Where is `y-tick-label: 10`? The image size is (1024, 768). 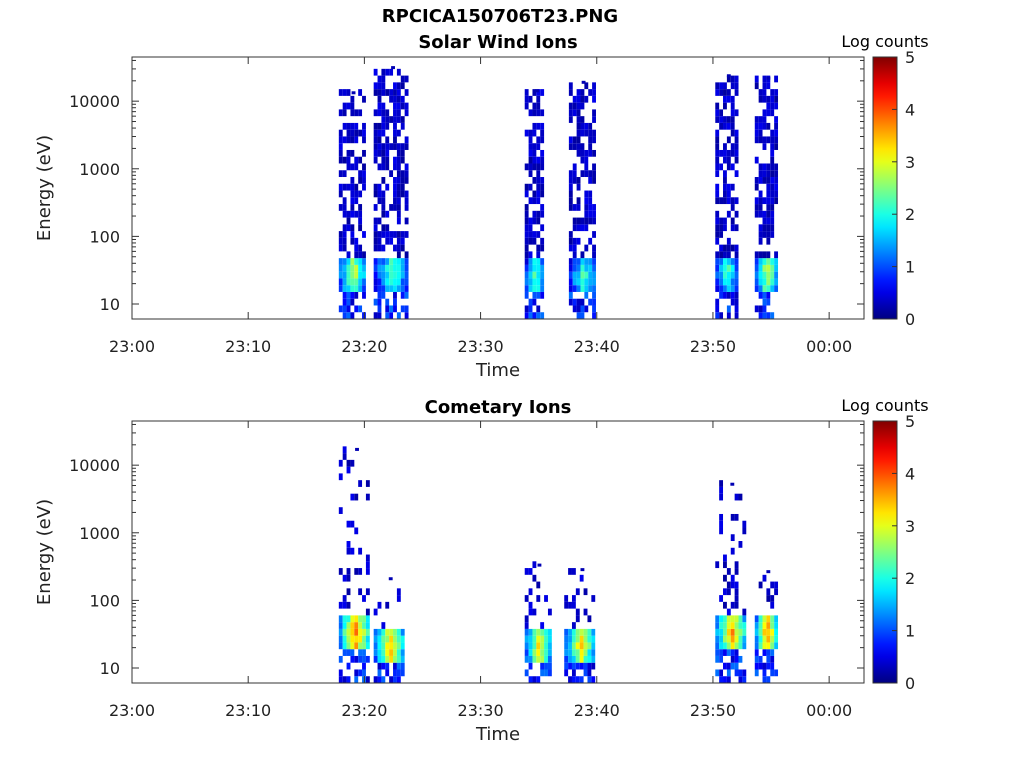
y-tick-label: 10 is located at coordinates (110, 304).